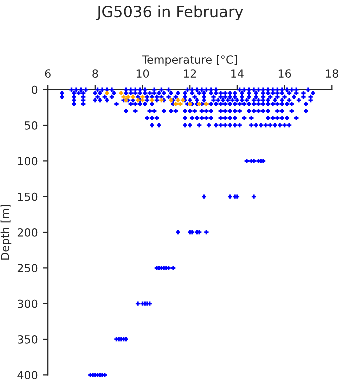  What do you see at coordinates (285, 74) in the screenshot?
I see `x-tick-label: 16` at bounding box center [285, 74].